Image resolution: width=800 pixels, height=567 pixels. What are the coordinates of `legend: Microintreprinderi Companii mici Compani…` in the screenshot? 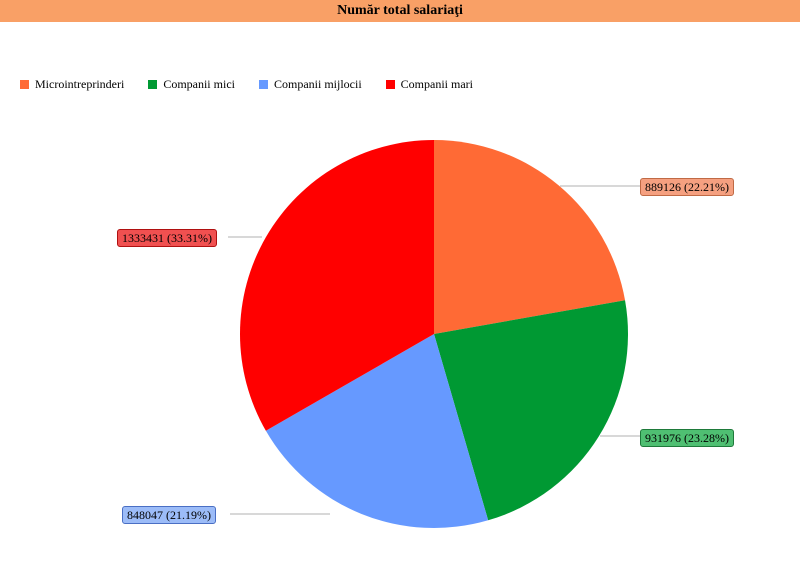 It's located at (258, 84).